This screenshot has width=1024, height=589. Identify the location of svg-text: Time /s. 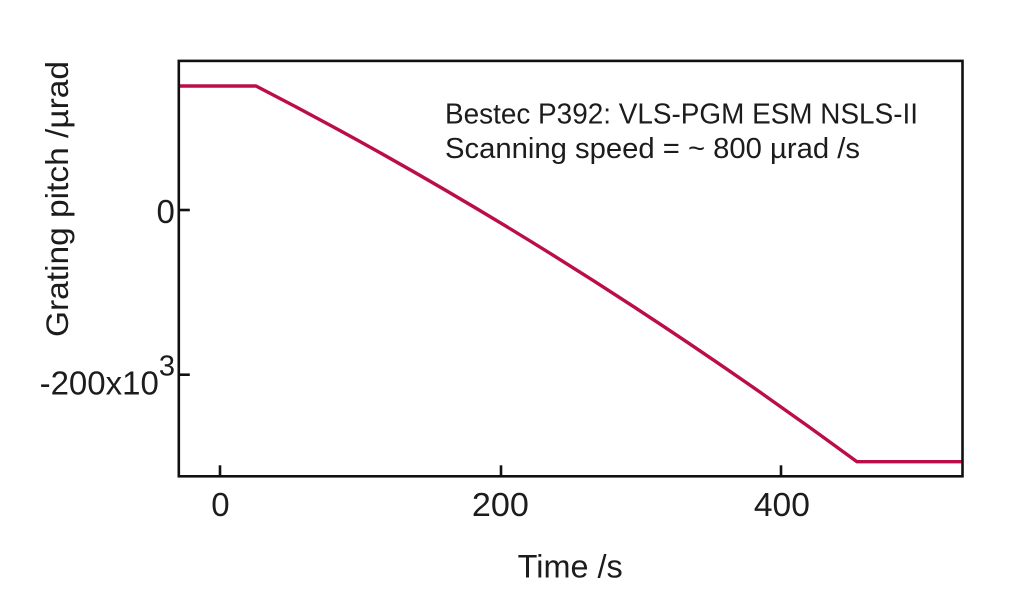
(570, 567).